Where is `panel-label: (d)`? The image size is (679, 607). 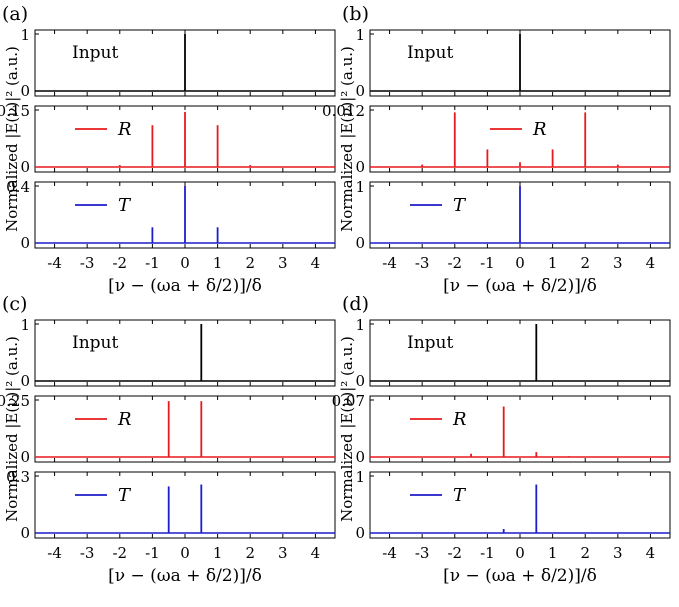
panel-label: (d) is located at coordinates (355, 304).